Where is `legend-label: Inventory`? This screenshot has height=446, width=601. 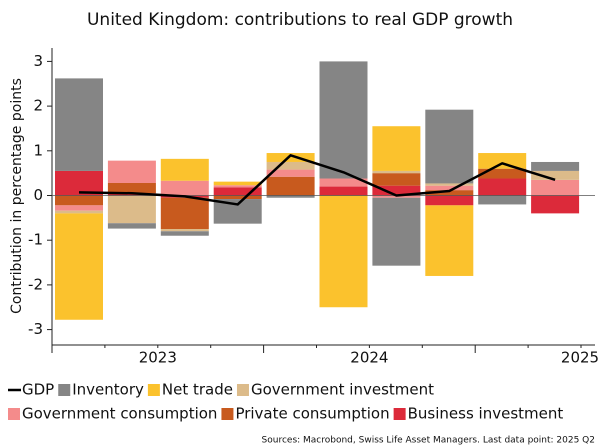
legend-label: Inventory is located at coordinates (108, 390).